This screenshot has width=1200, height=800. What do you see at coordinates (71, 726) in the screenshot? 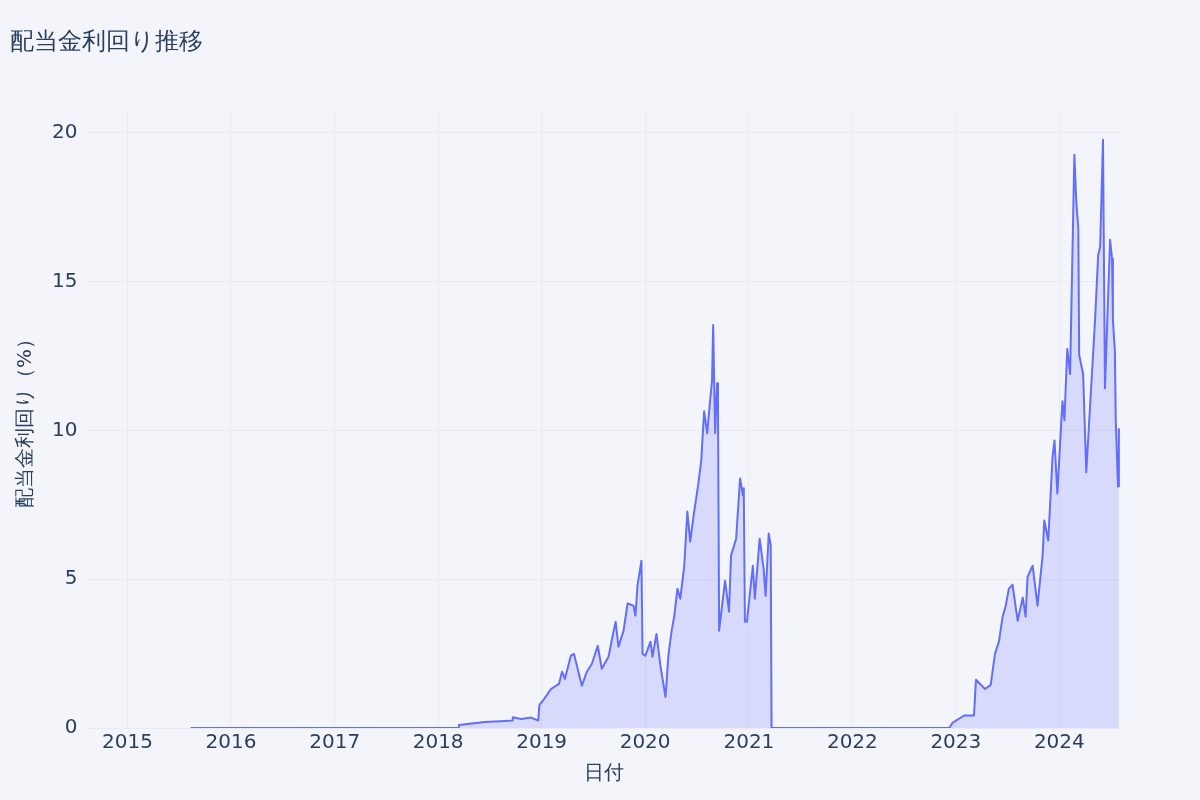
I see `y-tick-label: 0` at bounding box center [71, 726].